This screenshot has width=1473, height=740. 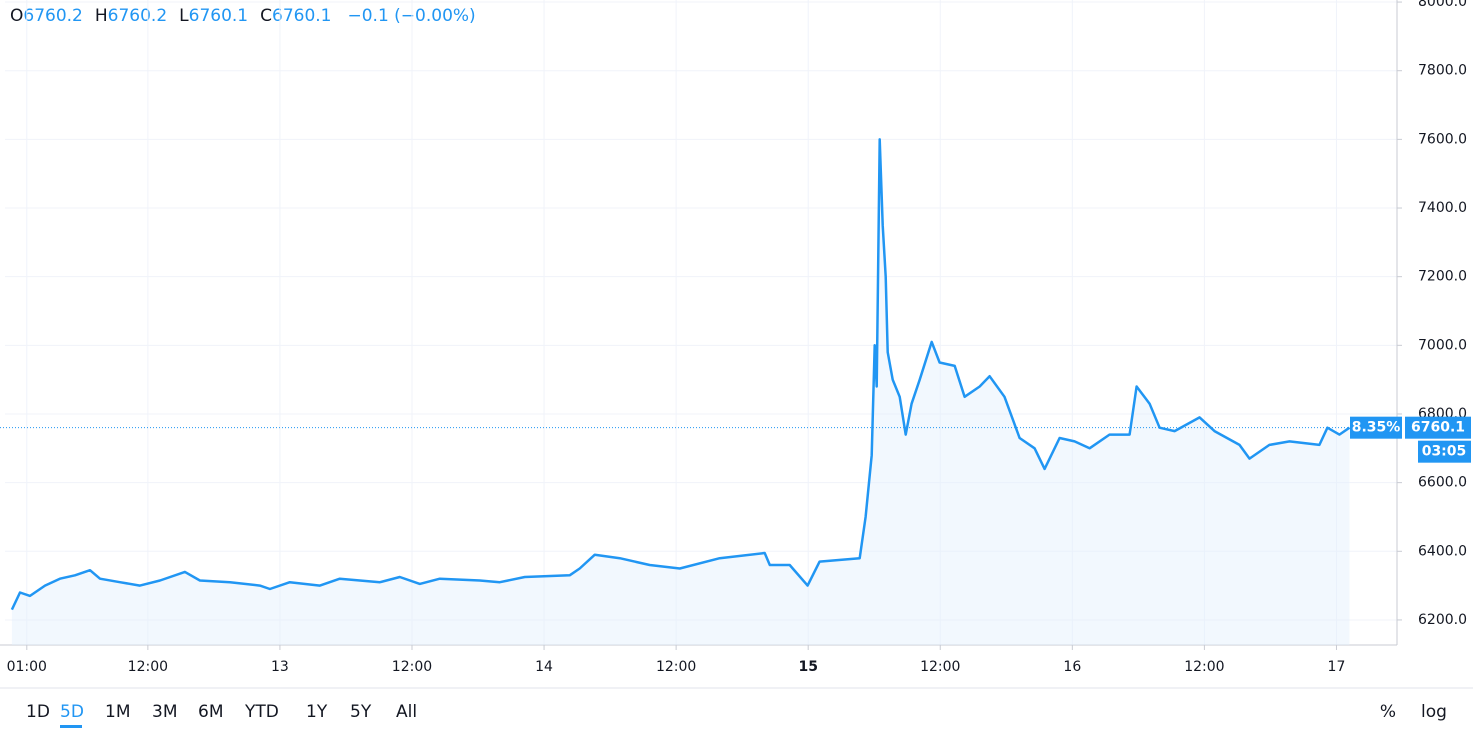 What do you see at coordinates (807, 667) in the screenshot?
I see `x-tick-label: 15` at bounding box center [807, 667].